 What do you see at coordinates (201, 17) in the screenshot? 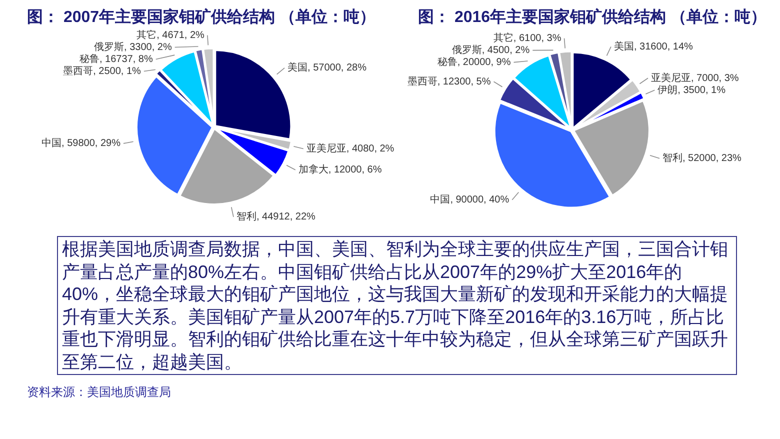
I see `chart-title: 图： 2007年主要国家钼矿供给结构 （单位：吨）` at bounding box center [201, 17].